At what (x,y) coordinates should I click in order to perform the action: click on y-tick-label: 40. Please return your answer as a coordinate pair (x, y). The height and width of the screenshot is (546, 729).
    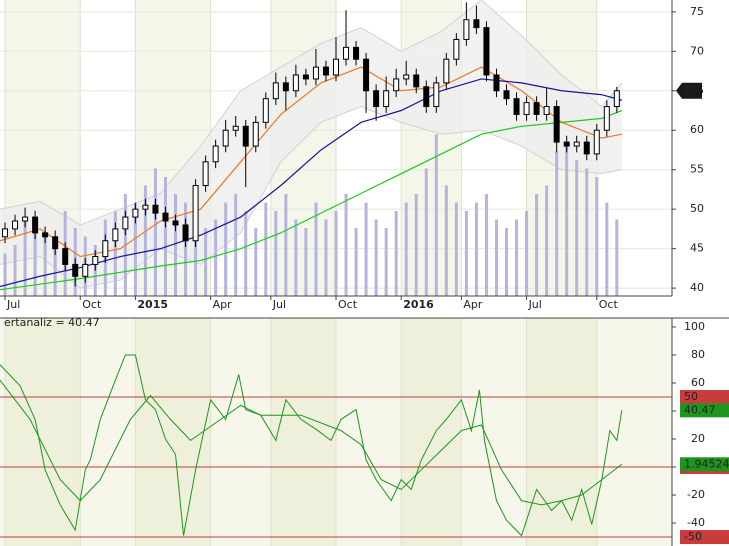
    Looking at the image, I should click on (697, 287).